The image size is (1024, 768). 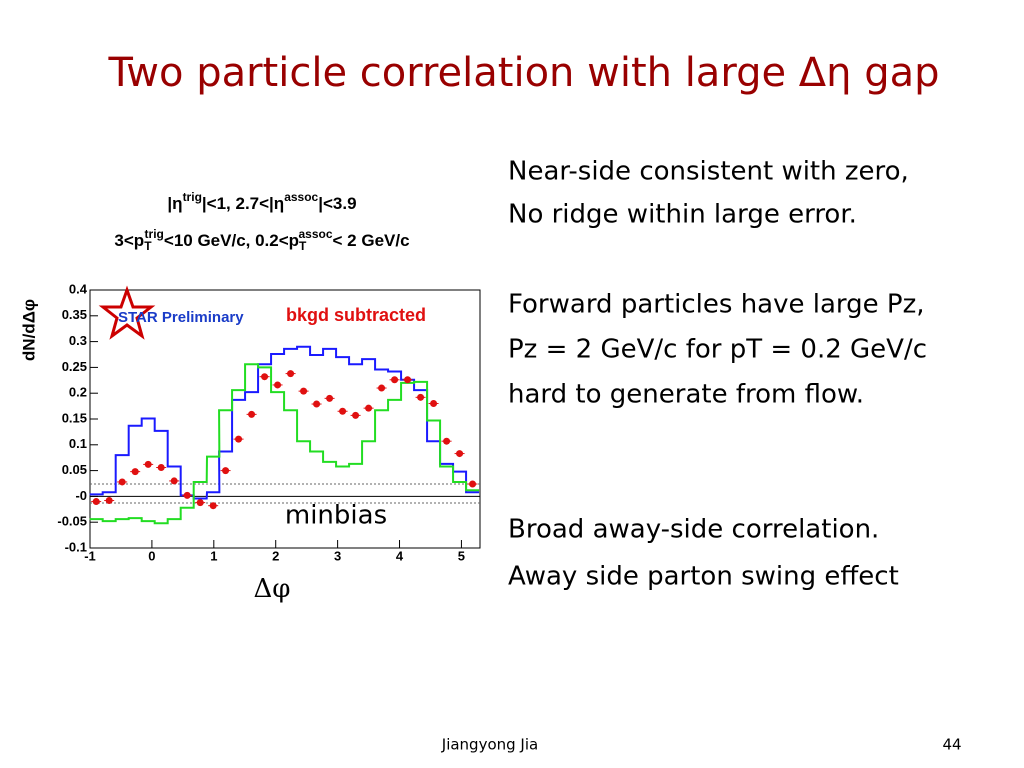 I want to click on cut-part: |<3.9, so click(x=337, y=203).